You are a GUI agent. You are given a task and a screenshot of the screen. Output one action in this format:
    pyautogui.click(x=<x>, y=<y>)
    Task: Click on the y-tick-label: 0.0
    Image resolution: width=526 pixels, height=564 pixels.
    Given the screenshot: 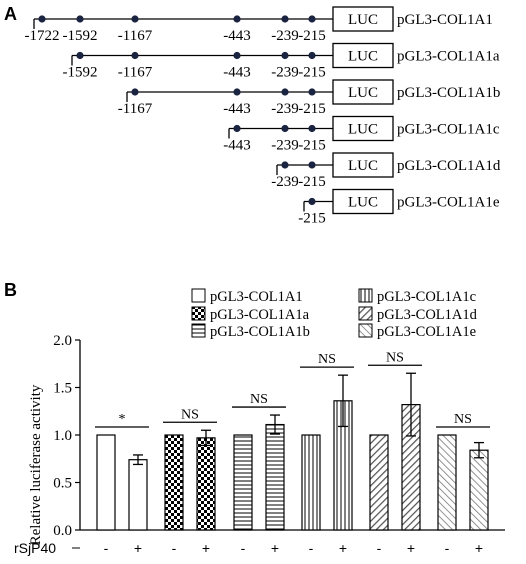 What is the action you would take?
    pyautogui.click(x=62, y=531)
    